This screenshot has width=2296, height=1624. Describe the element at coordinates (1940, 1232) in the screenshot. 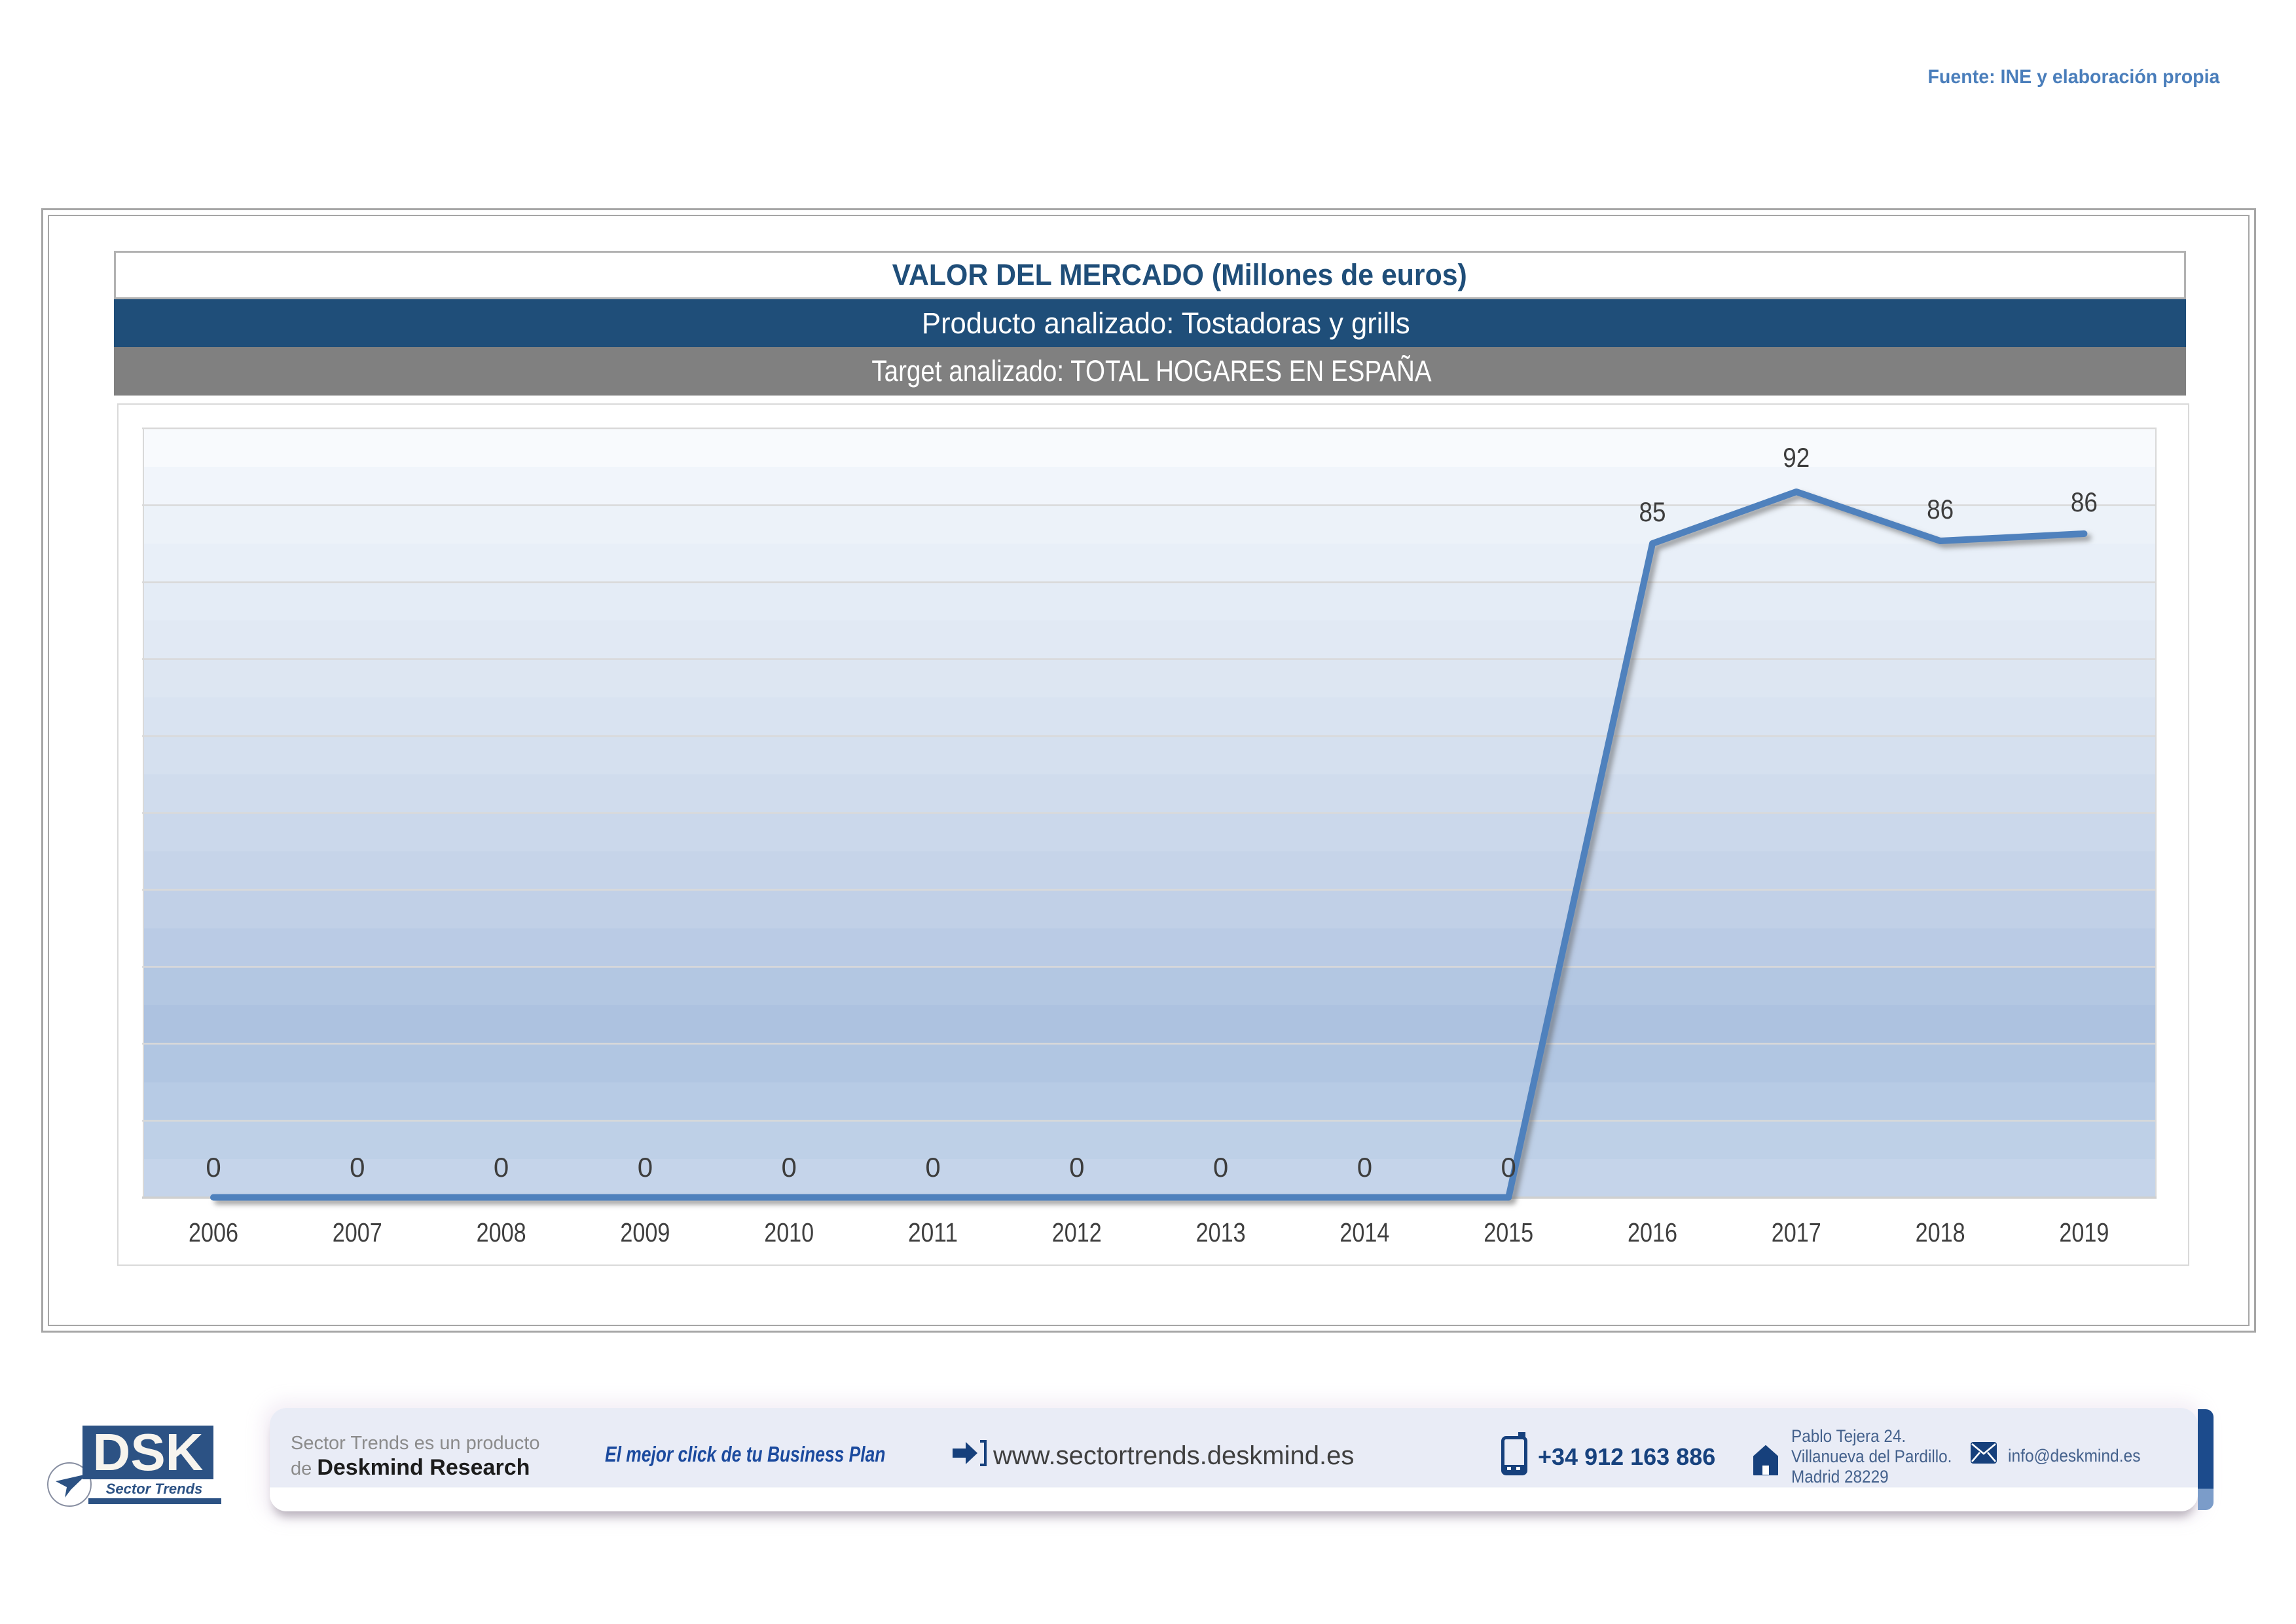

I see `svg-text: 2018` at that location.